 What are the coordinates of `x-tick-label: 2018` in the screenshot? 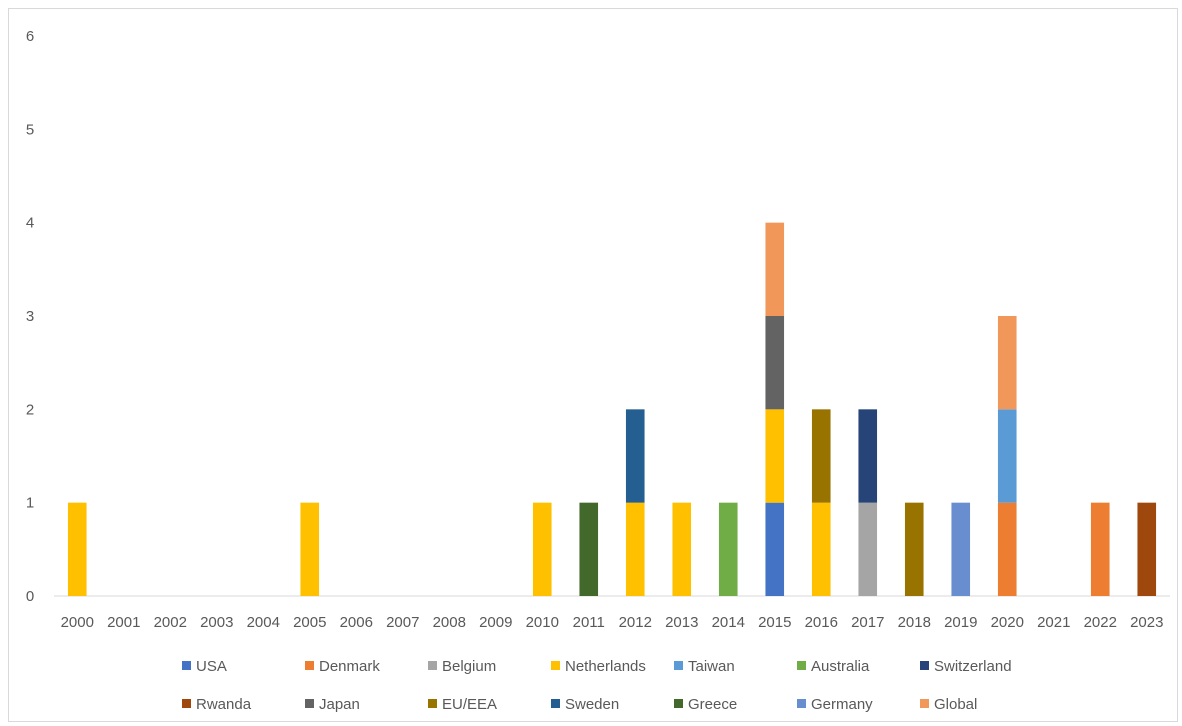 It's located at (914, 622).